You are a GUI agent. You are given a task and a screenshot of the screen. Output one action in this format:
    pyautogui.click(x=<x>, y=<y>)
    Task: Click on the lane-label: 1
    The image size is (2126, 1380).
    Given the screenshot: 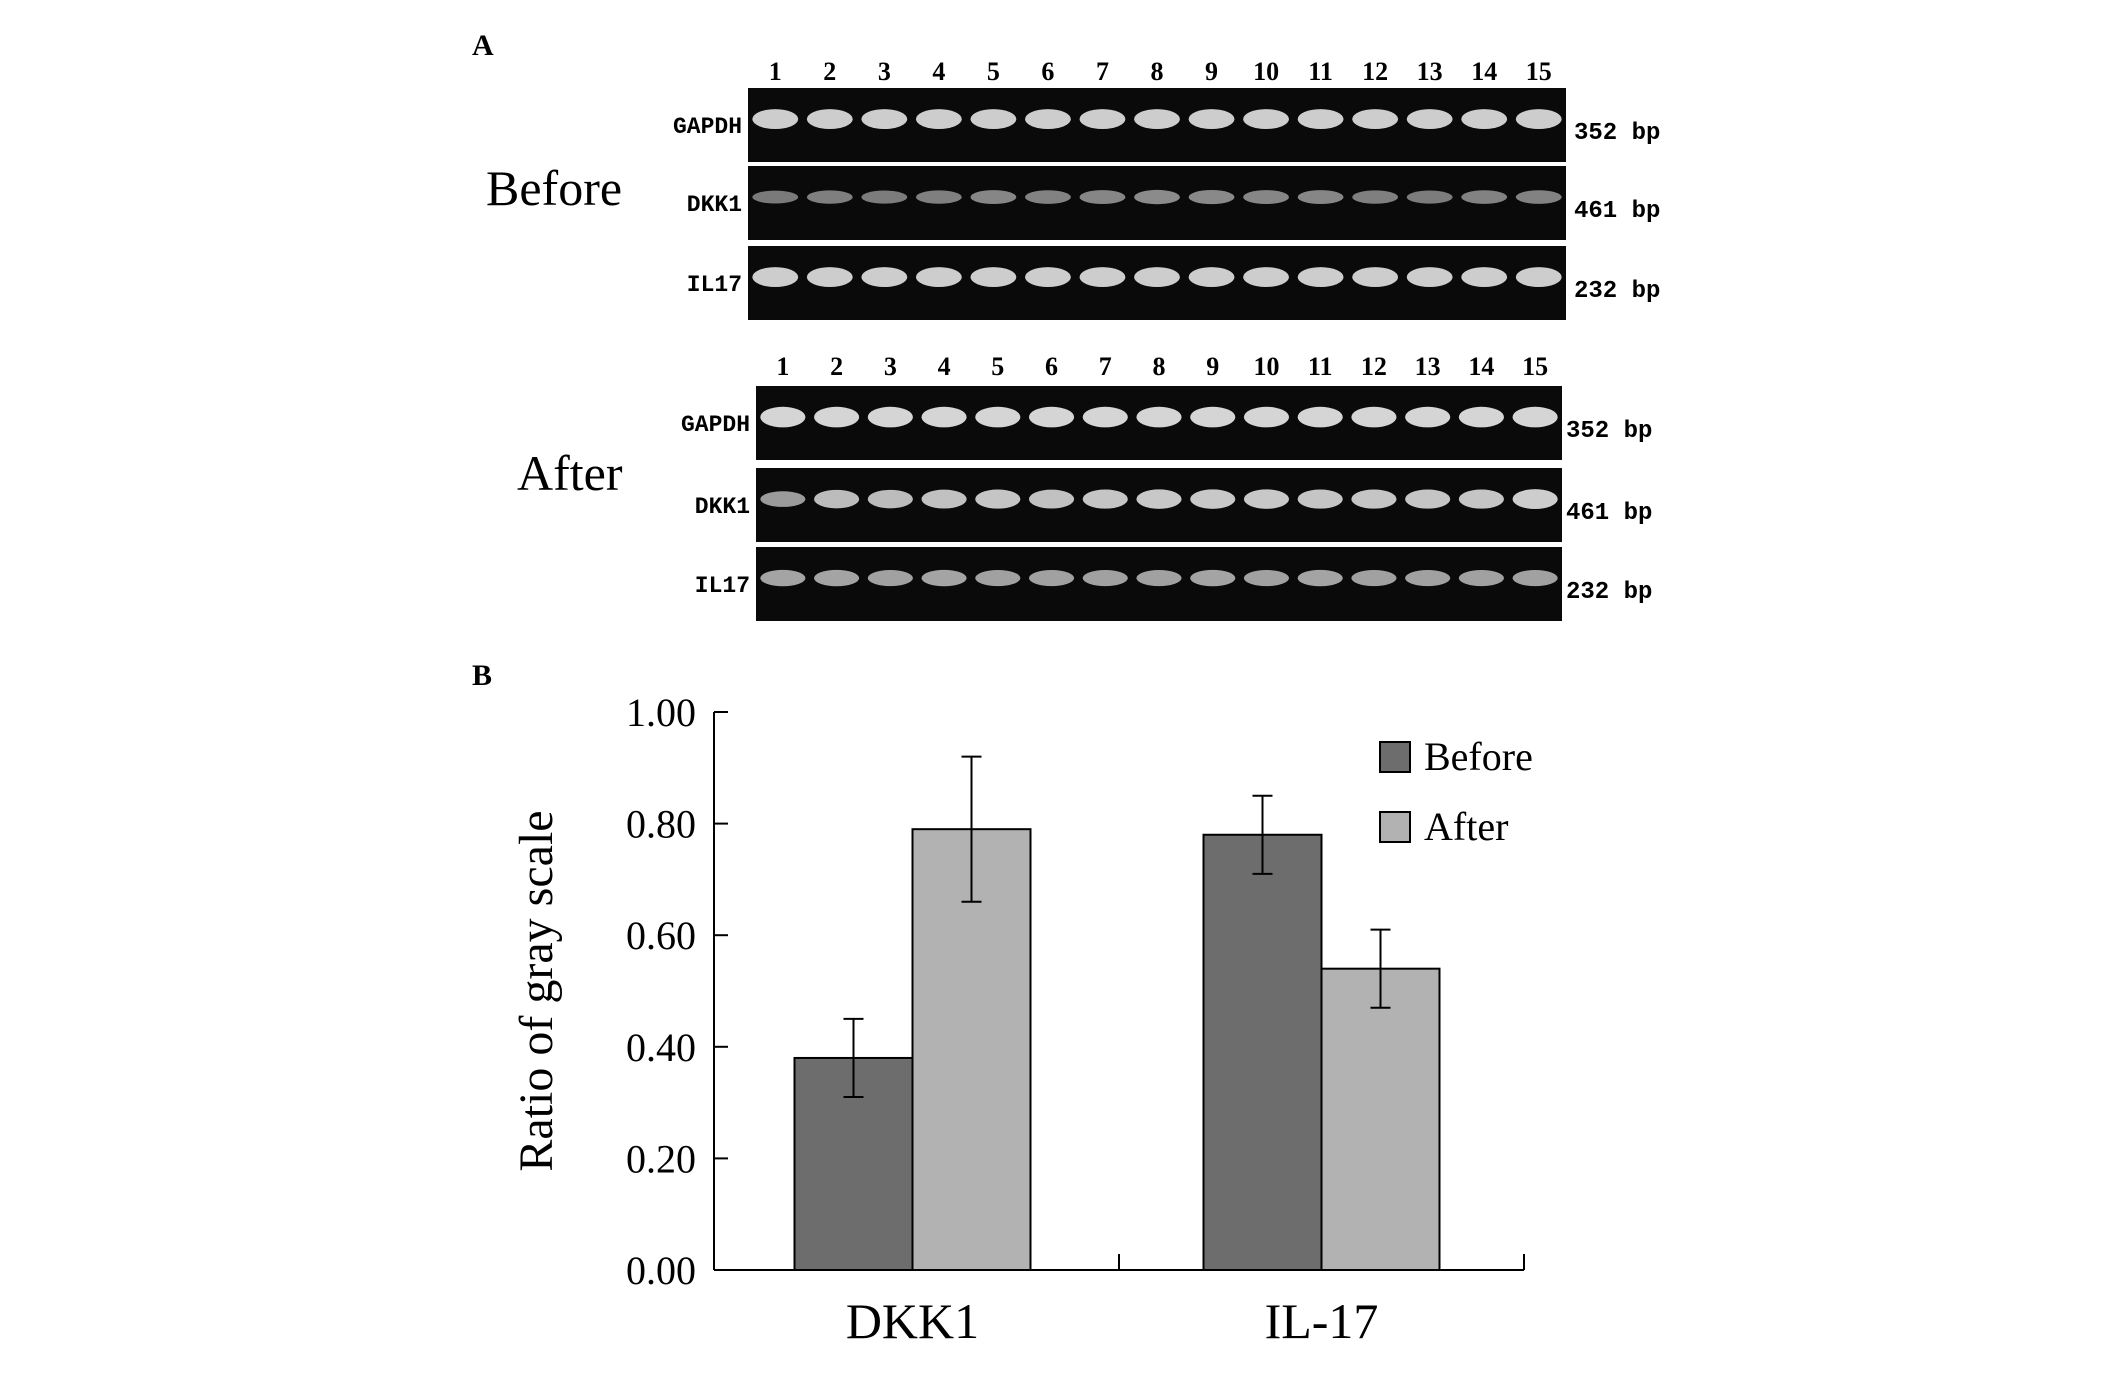 What is the action you would take?
    pyautogui.click(x=782, y=366)
    